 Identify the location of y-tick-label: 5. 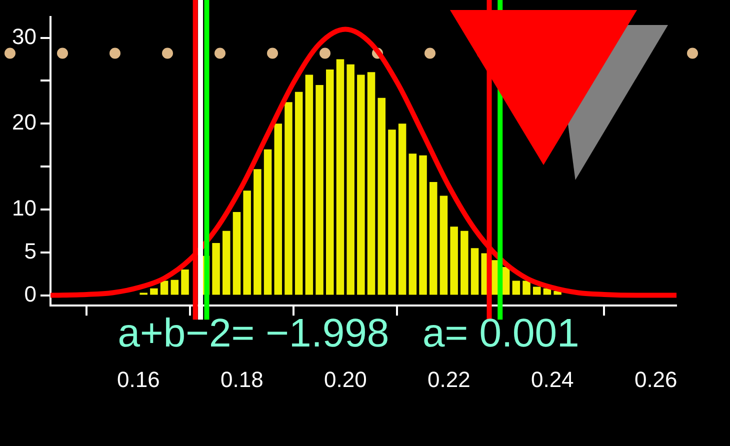
(30, 251).